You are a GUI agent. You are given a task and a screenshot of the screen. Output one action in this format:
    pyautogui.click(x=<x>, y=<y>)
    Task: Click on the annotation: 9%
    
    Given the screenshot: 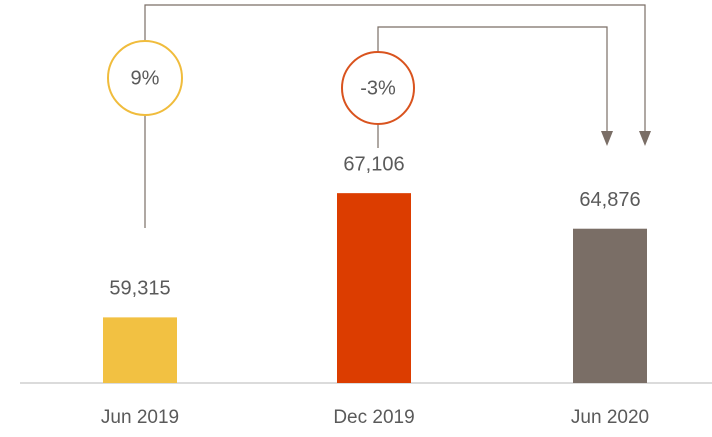 What is the action you would take?
    pyautogui.click(x=145, y=78)
    